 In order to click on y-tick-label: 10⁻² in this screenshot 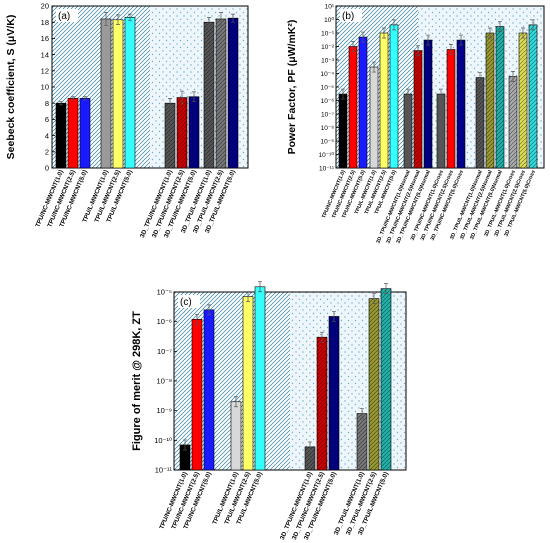, I will do `click(328, 47)`.